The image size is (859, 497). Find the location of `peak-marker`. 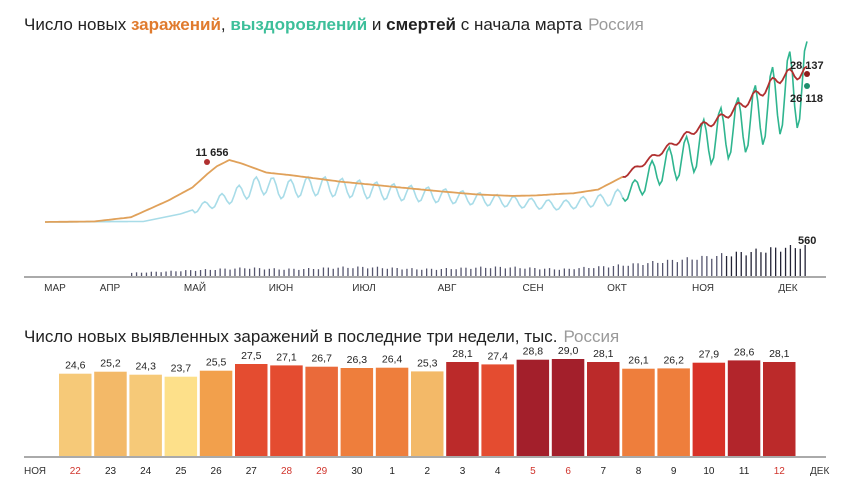

peak-marker is located at coordinates (207, 162).